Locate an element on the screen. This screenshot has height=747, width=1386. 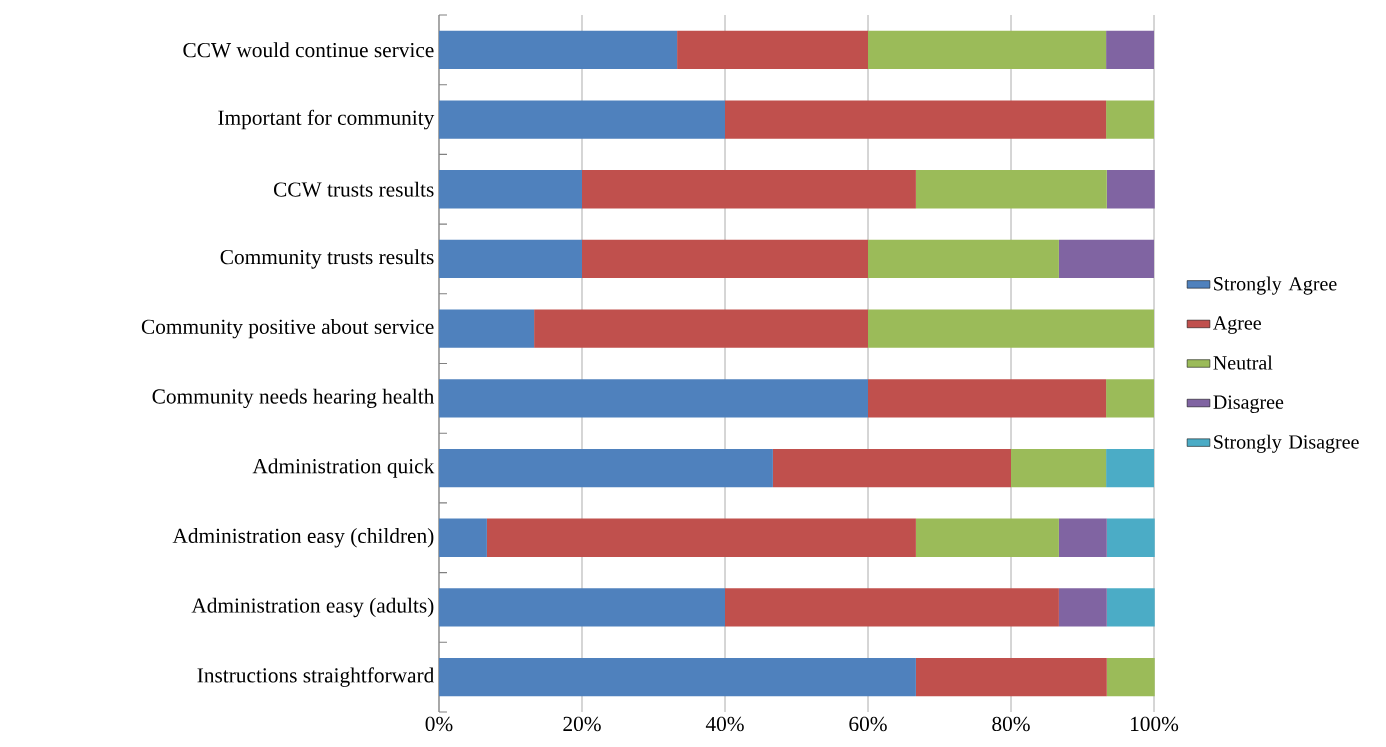
y-tick-label: Administration easy (adults) is located at coordinates (312, 607).